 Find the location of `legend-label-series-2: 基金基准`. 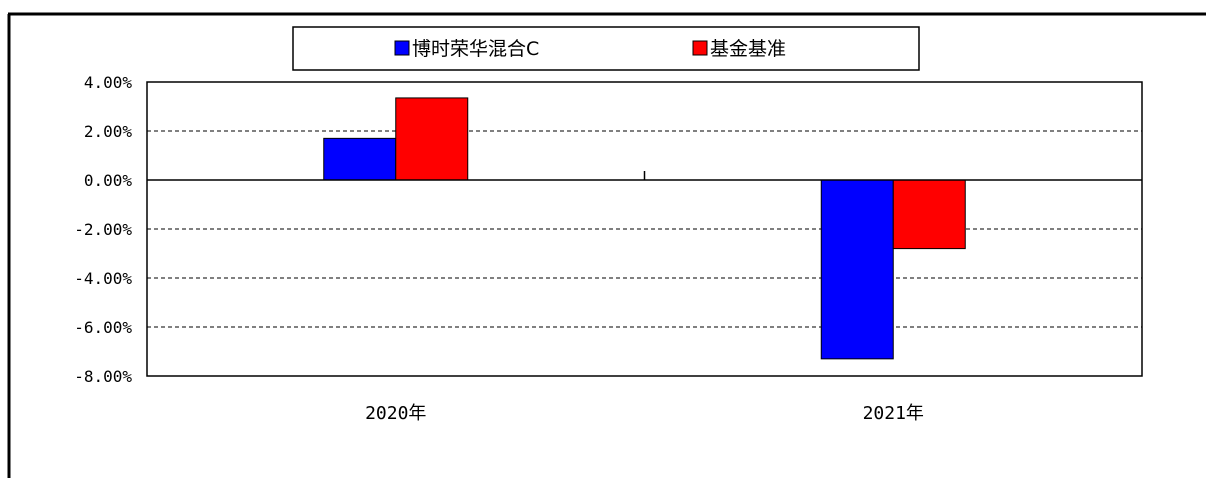

legend-label-series-2: 基金基准 is located at coordinates (748, 49).